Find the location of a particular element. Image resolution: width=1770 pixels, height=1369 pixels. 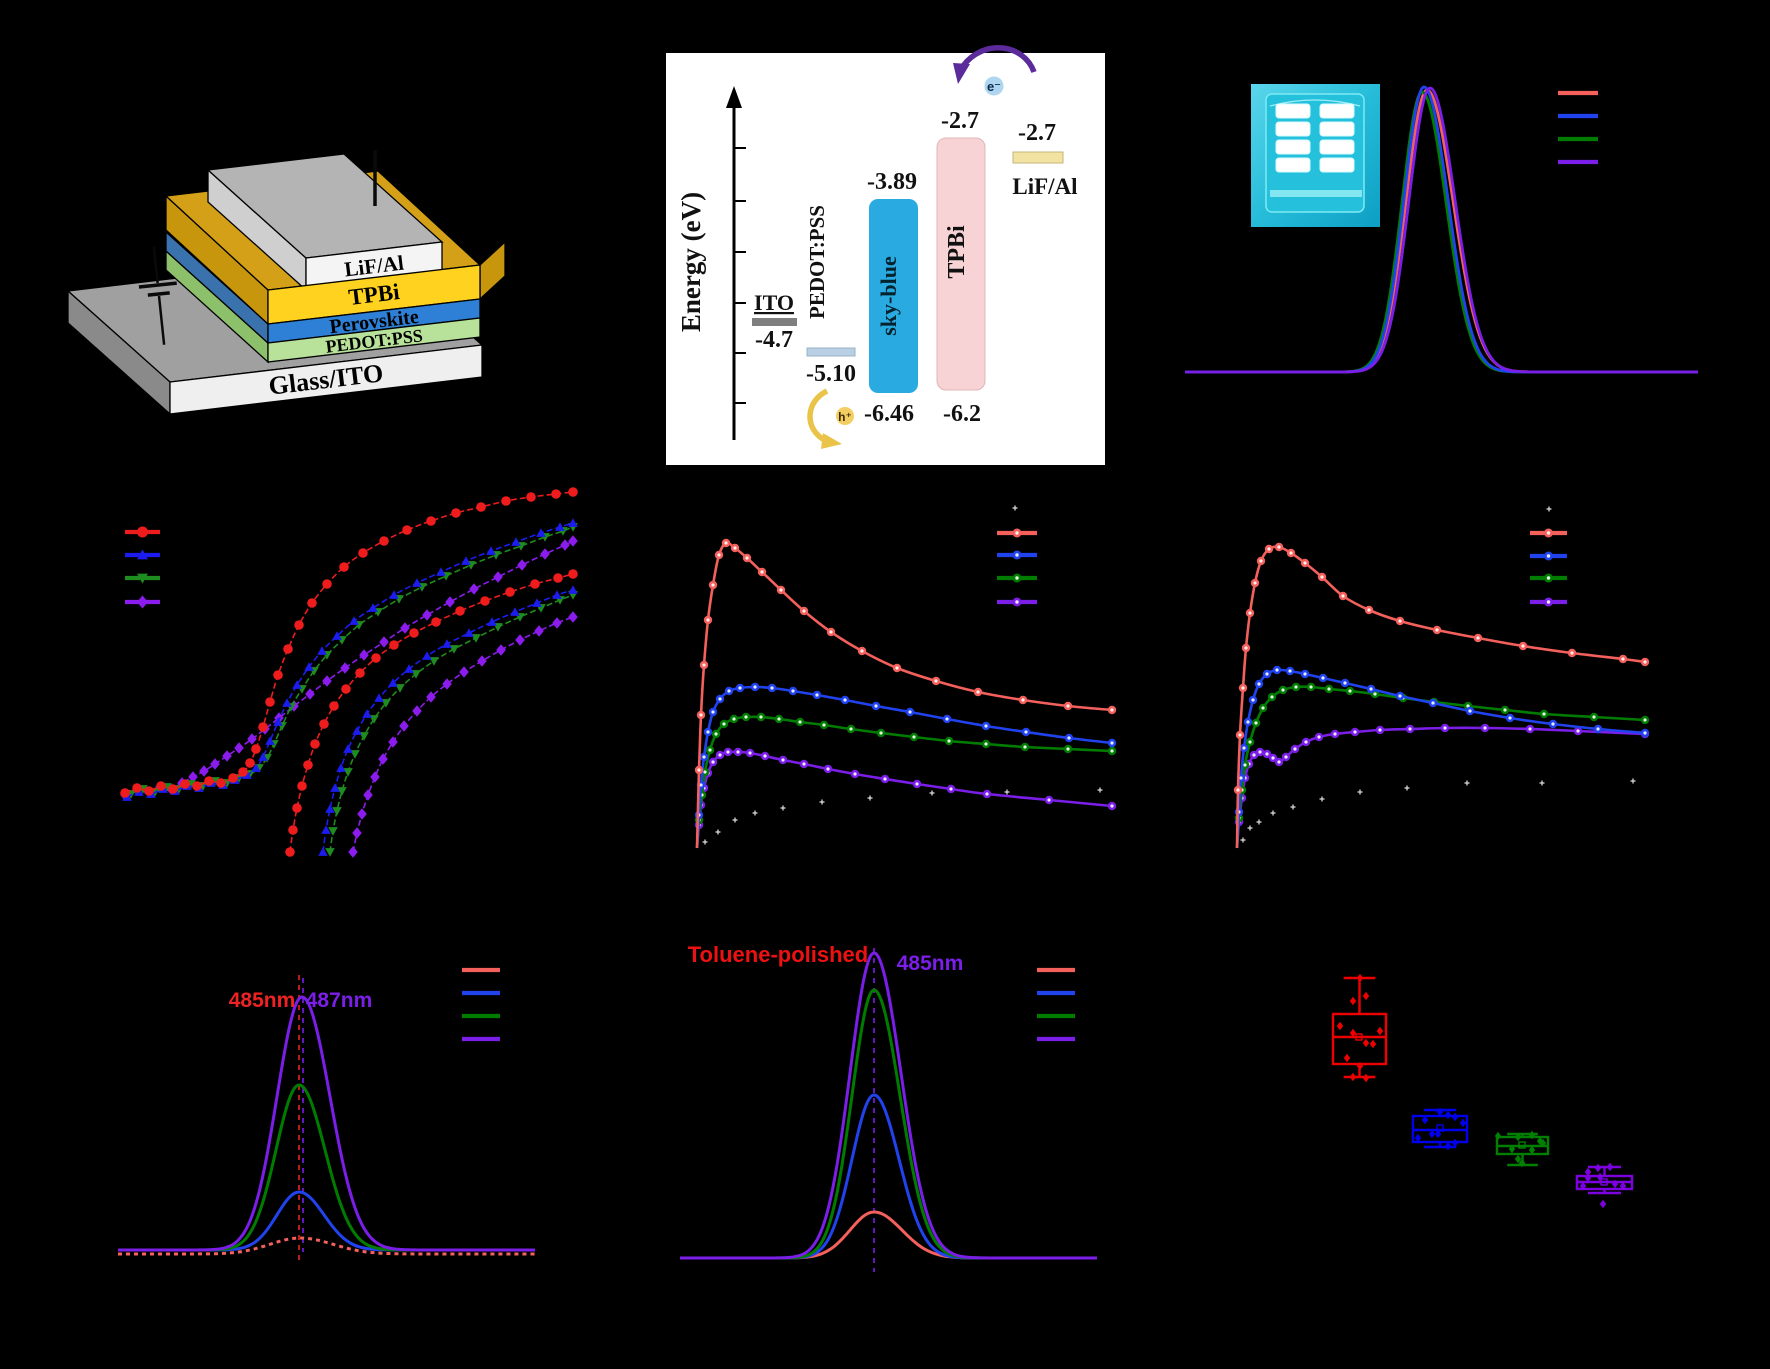

hole-icon is located at coordinates (845, 416).